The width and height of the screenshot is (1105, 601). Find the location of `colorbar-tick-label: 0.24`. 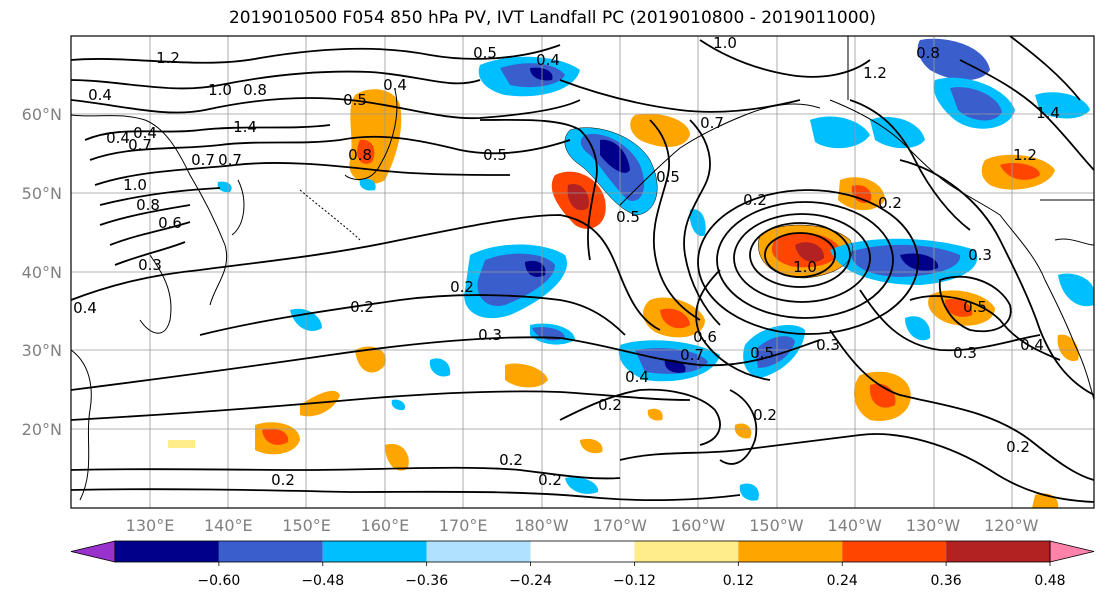

colorbar-tick-label: 0.24 is located at coordinates (842, 581).